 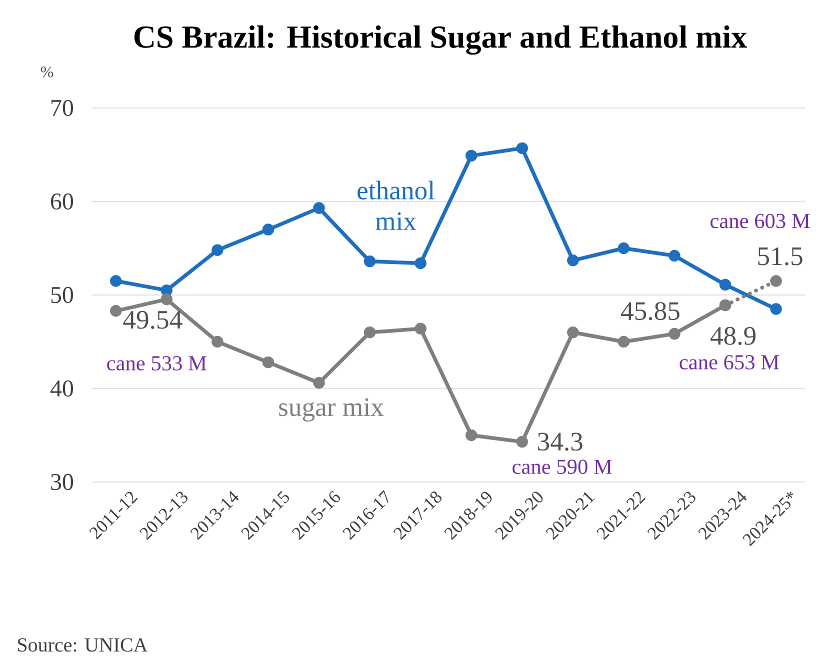 I want to click on annotation: cane 590 M, so click(x=562, y=467).